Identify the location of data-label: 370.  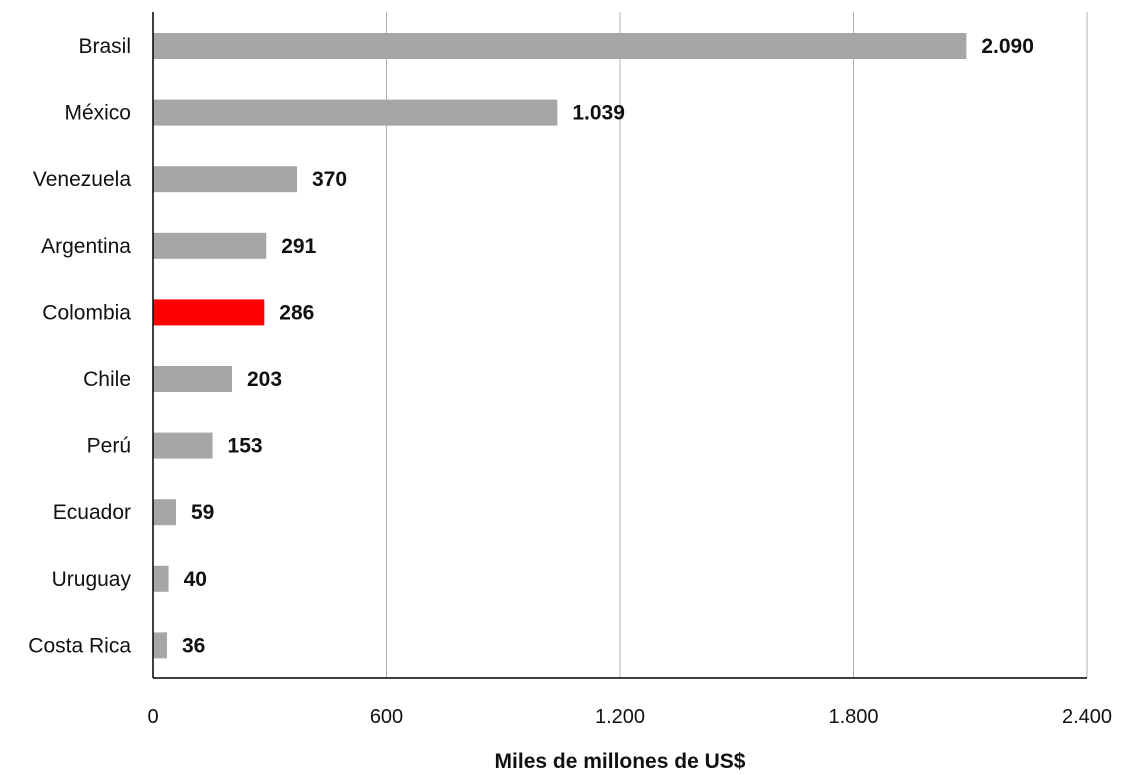
(329, 179).